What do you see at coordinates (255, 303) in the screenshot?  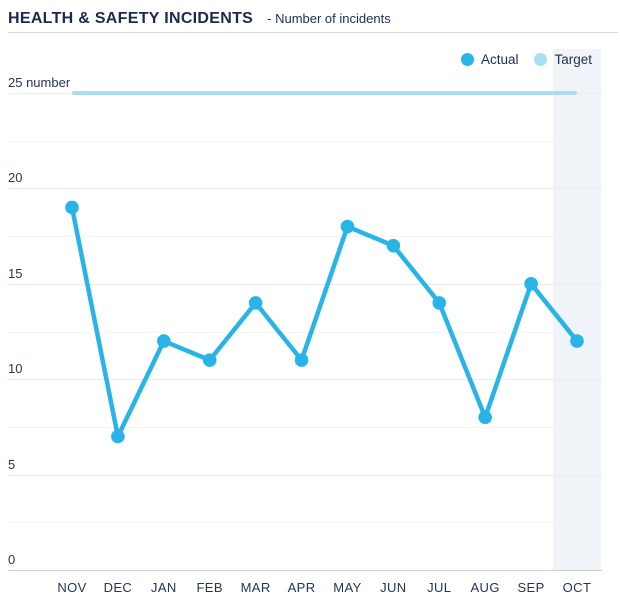 I see `data-point-MAR` at bounding box center [255, 303].